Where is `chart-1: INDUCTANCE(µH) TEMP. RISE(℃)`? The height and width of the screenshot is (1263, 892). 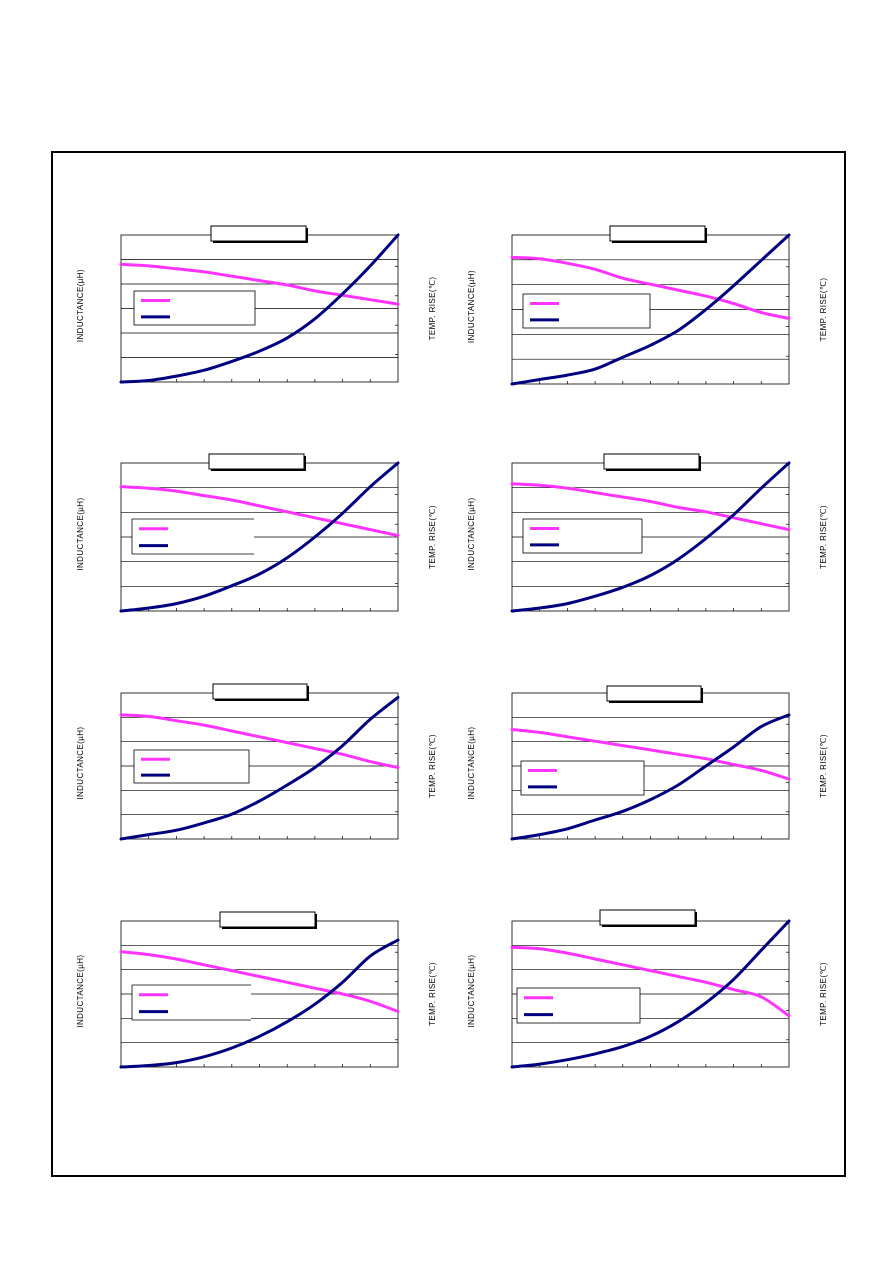
chart-1: INDUCTANCE(µH) TEMP. RISE(℃) is located at coordinates (256, 304).